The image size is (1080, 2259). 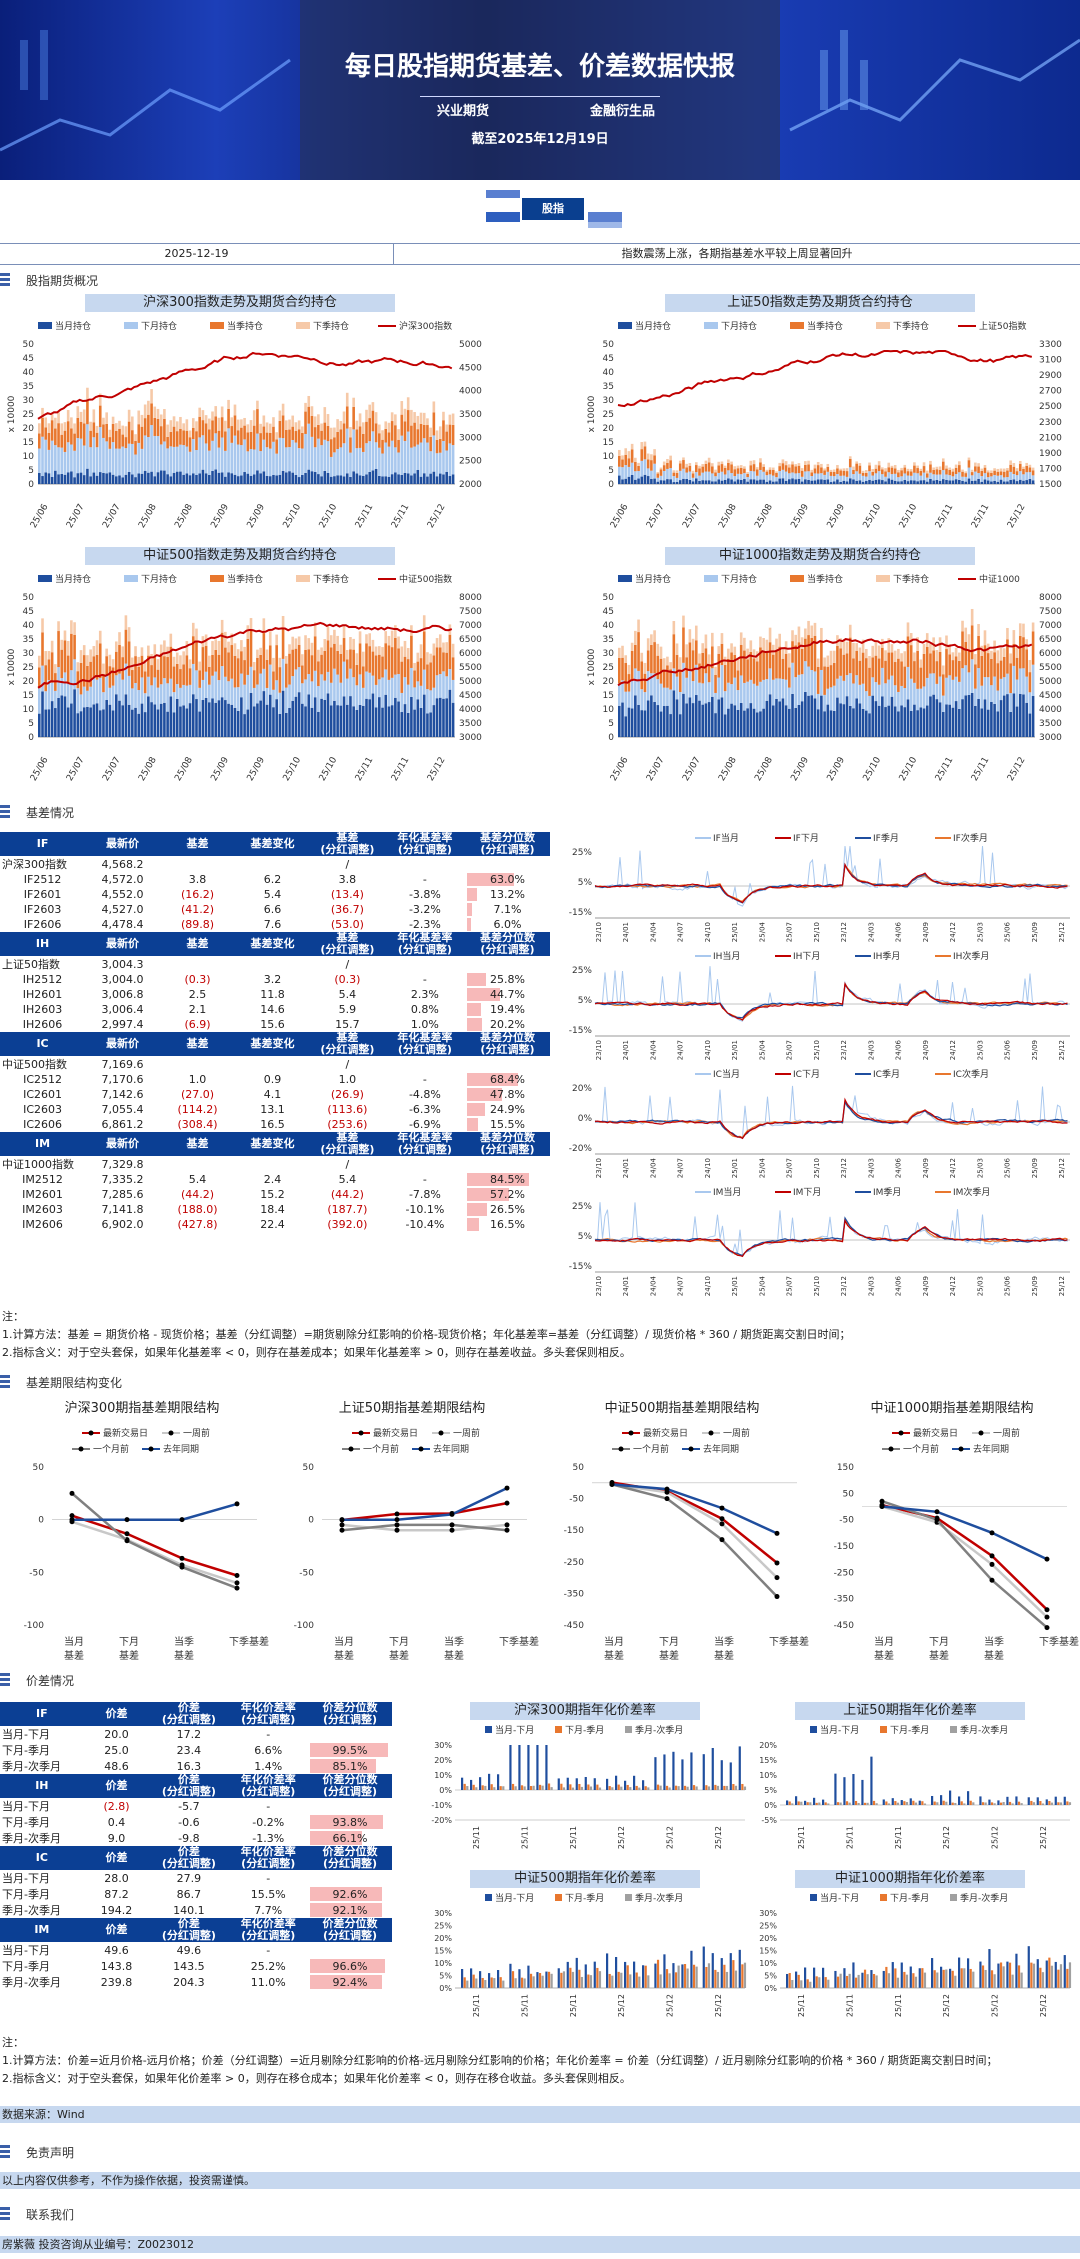 What do you see at coordinates (343, 1766) in the screenshot?
I see `percentile-bar` at bounding box center [343, 1766].